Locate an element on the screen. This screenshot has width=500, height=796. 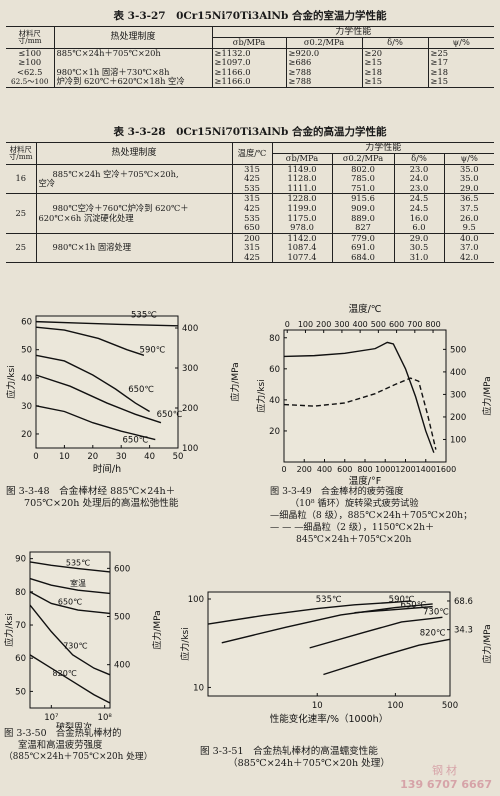
x-axis-title-top: 温度/℃ is located at coordinates (365, 309).